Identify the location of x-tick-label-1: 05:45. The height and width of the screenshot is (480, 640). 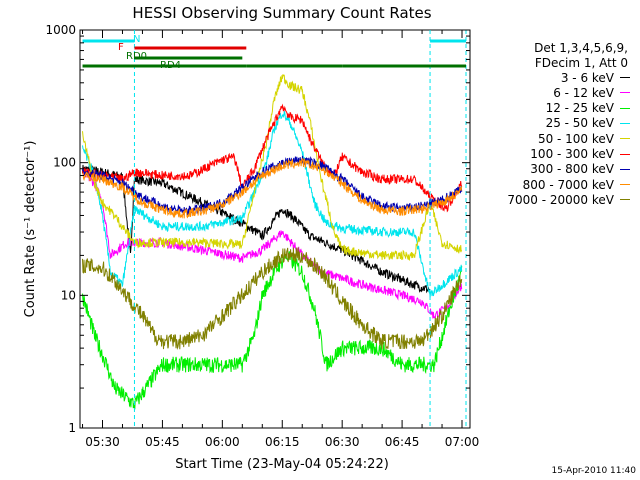
(162, 442).